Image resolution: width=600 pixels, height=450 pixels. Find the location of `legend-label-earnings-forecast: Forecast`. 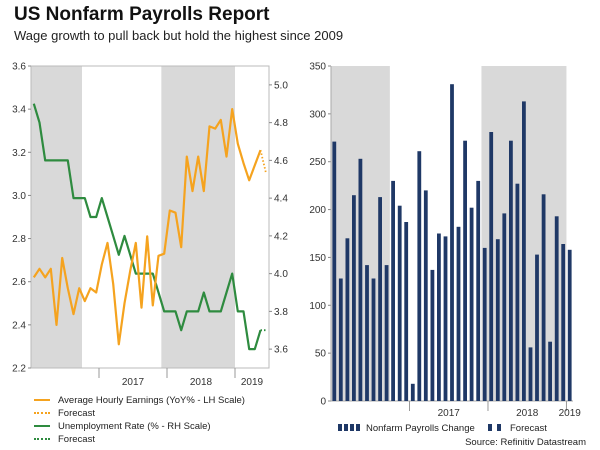

legend-label-earnings-forecast: Forecast is located at coordinates (76, 413).